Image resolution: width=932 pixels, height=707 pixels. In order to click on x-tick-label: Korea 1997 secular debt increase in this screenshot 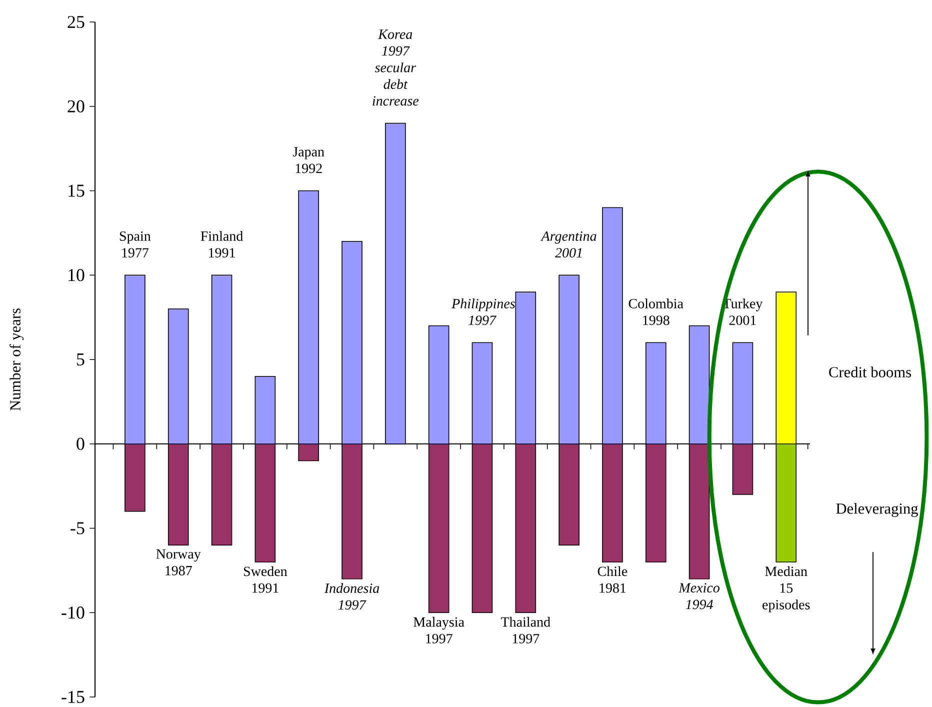, I will do `click(395, 67)`.